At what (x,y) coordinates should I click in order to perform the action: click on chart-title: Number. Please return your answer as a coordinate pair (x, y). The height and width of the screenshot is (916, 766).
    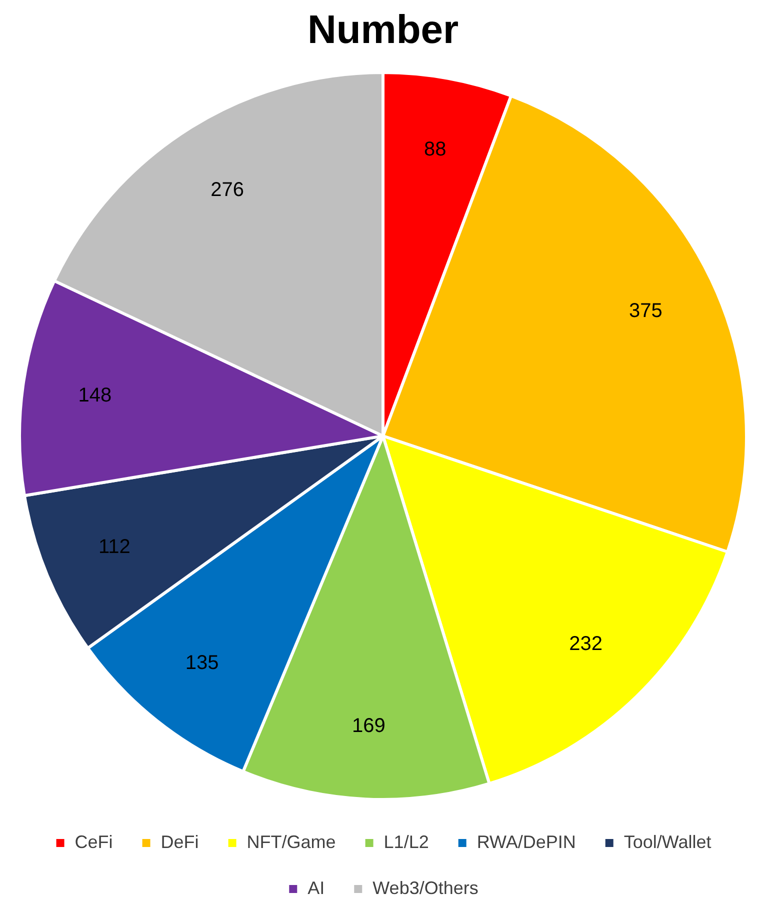
    Looking at the image, I should click on (383, 30).